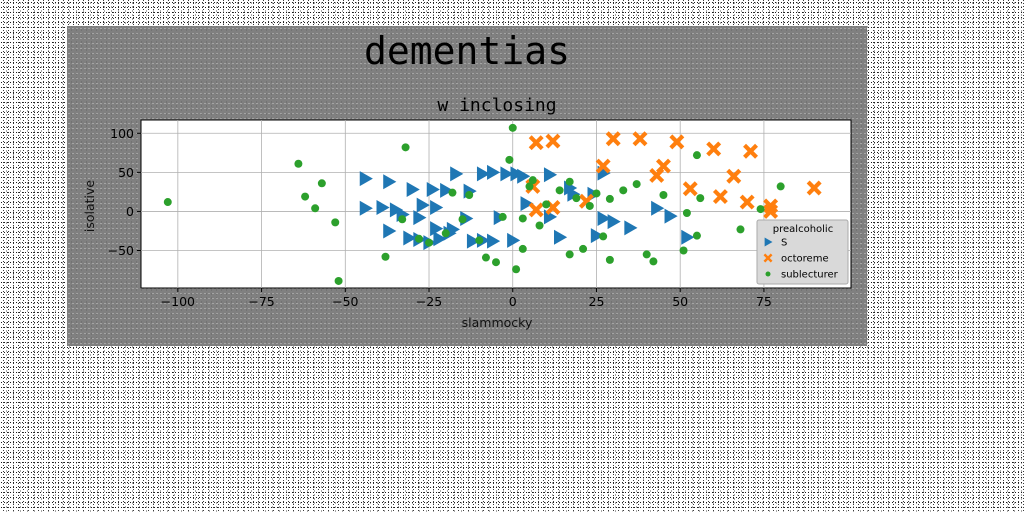 The height and width of the screenshot is (512, 1024). I want to click on y-axis-label: isolative, so click(89, 206).